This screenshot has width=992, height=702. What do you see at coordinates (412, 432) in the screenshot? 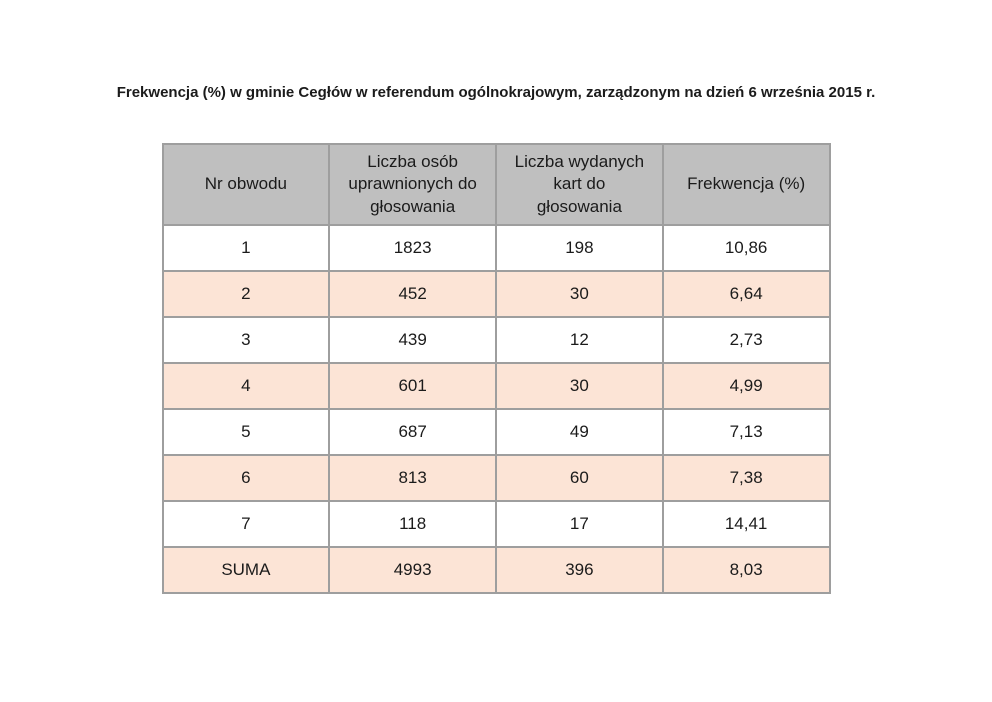
I see `cell-uprawnieni: 687` at bounding box center [412, 432].